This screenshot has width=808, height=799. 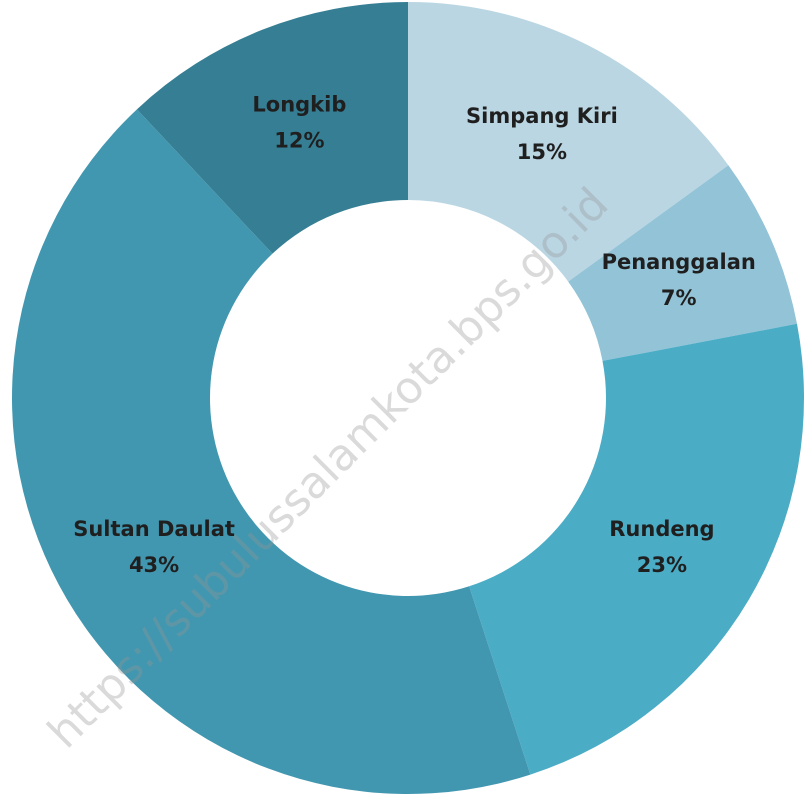 I want to click on slice-label: Longkib, so click(x=299, y=105).